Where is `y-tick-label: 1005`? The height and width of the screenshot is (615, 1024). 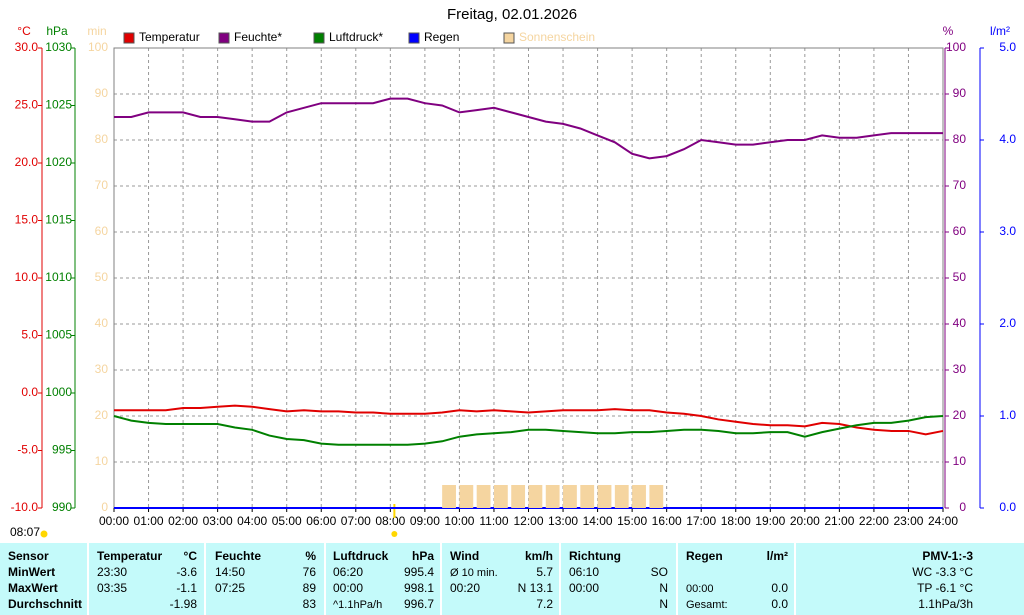 y-tick-label: 1005 is located at coordinates (58, 335).